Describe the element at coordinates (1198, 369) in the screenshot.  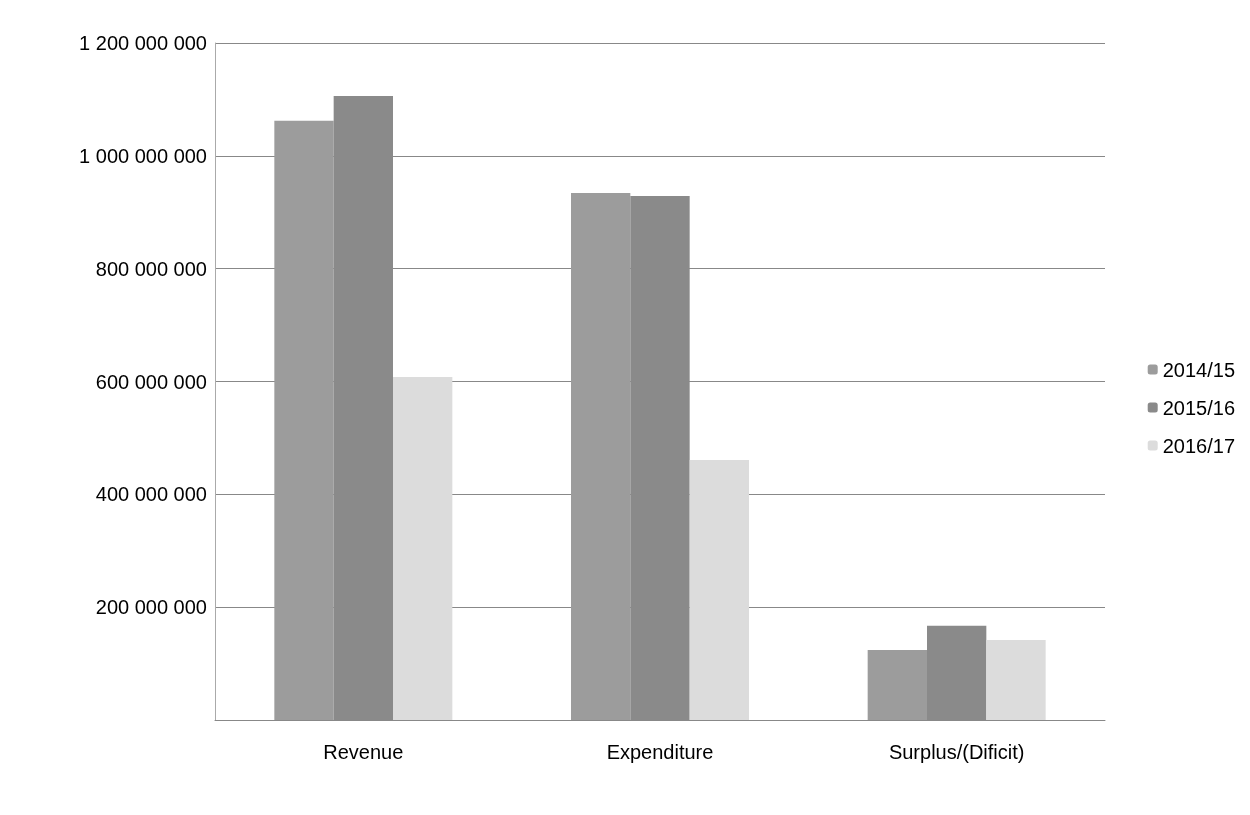
I see `legend-label: 2014/15` at that location.